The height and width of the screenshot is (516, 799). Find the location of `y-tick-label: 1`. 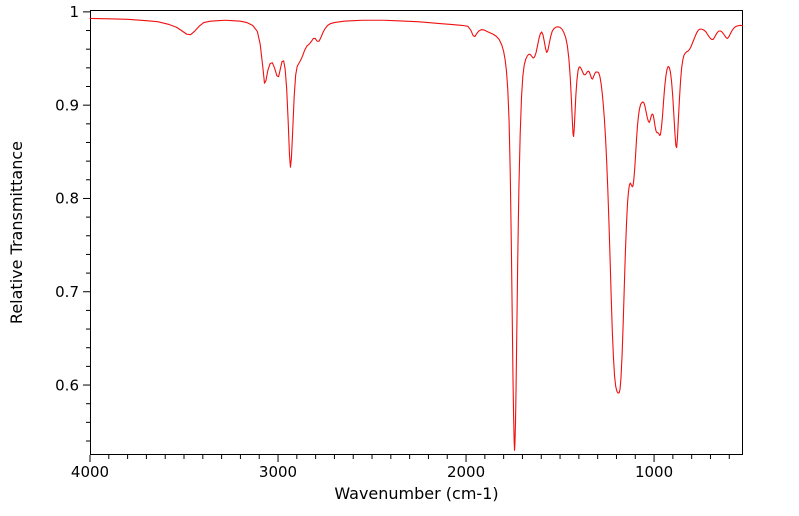

y-tick-label: 1 is located at coordinates (74, 12).